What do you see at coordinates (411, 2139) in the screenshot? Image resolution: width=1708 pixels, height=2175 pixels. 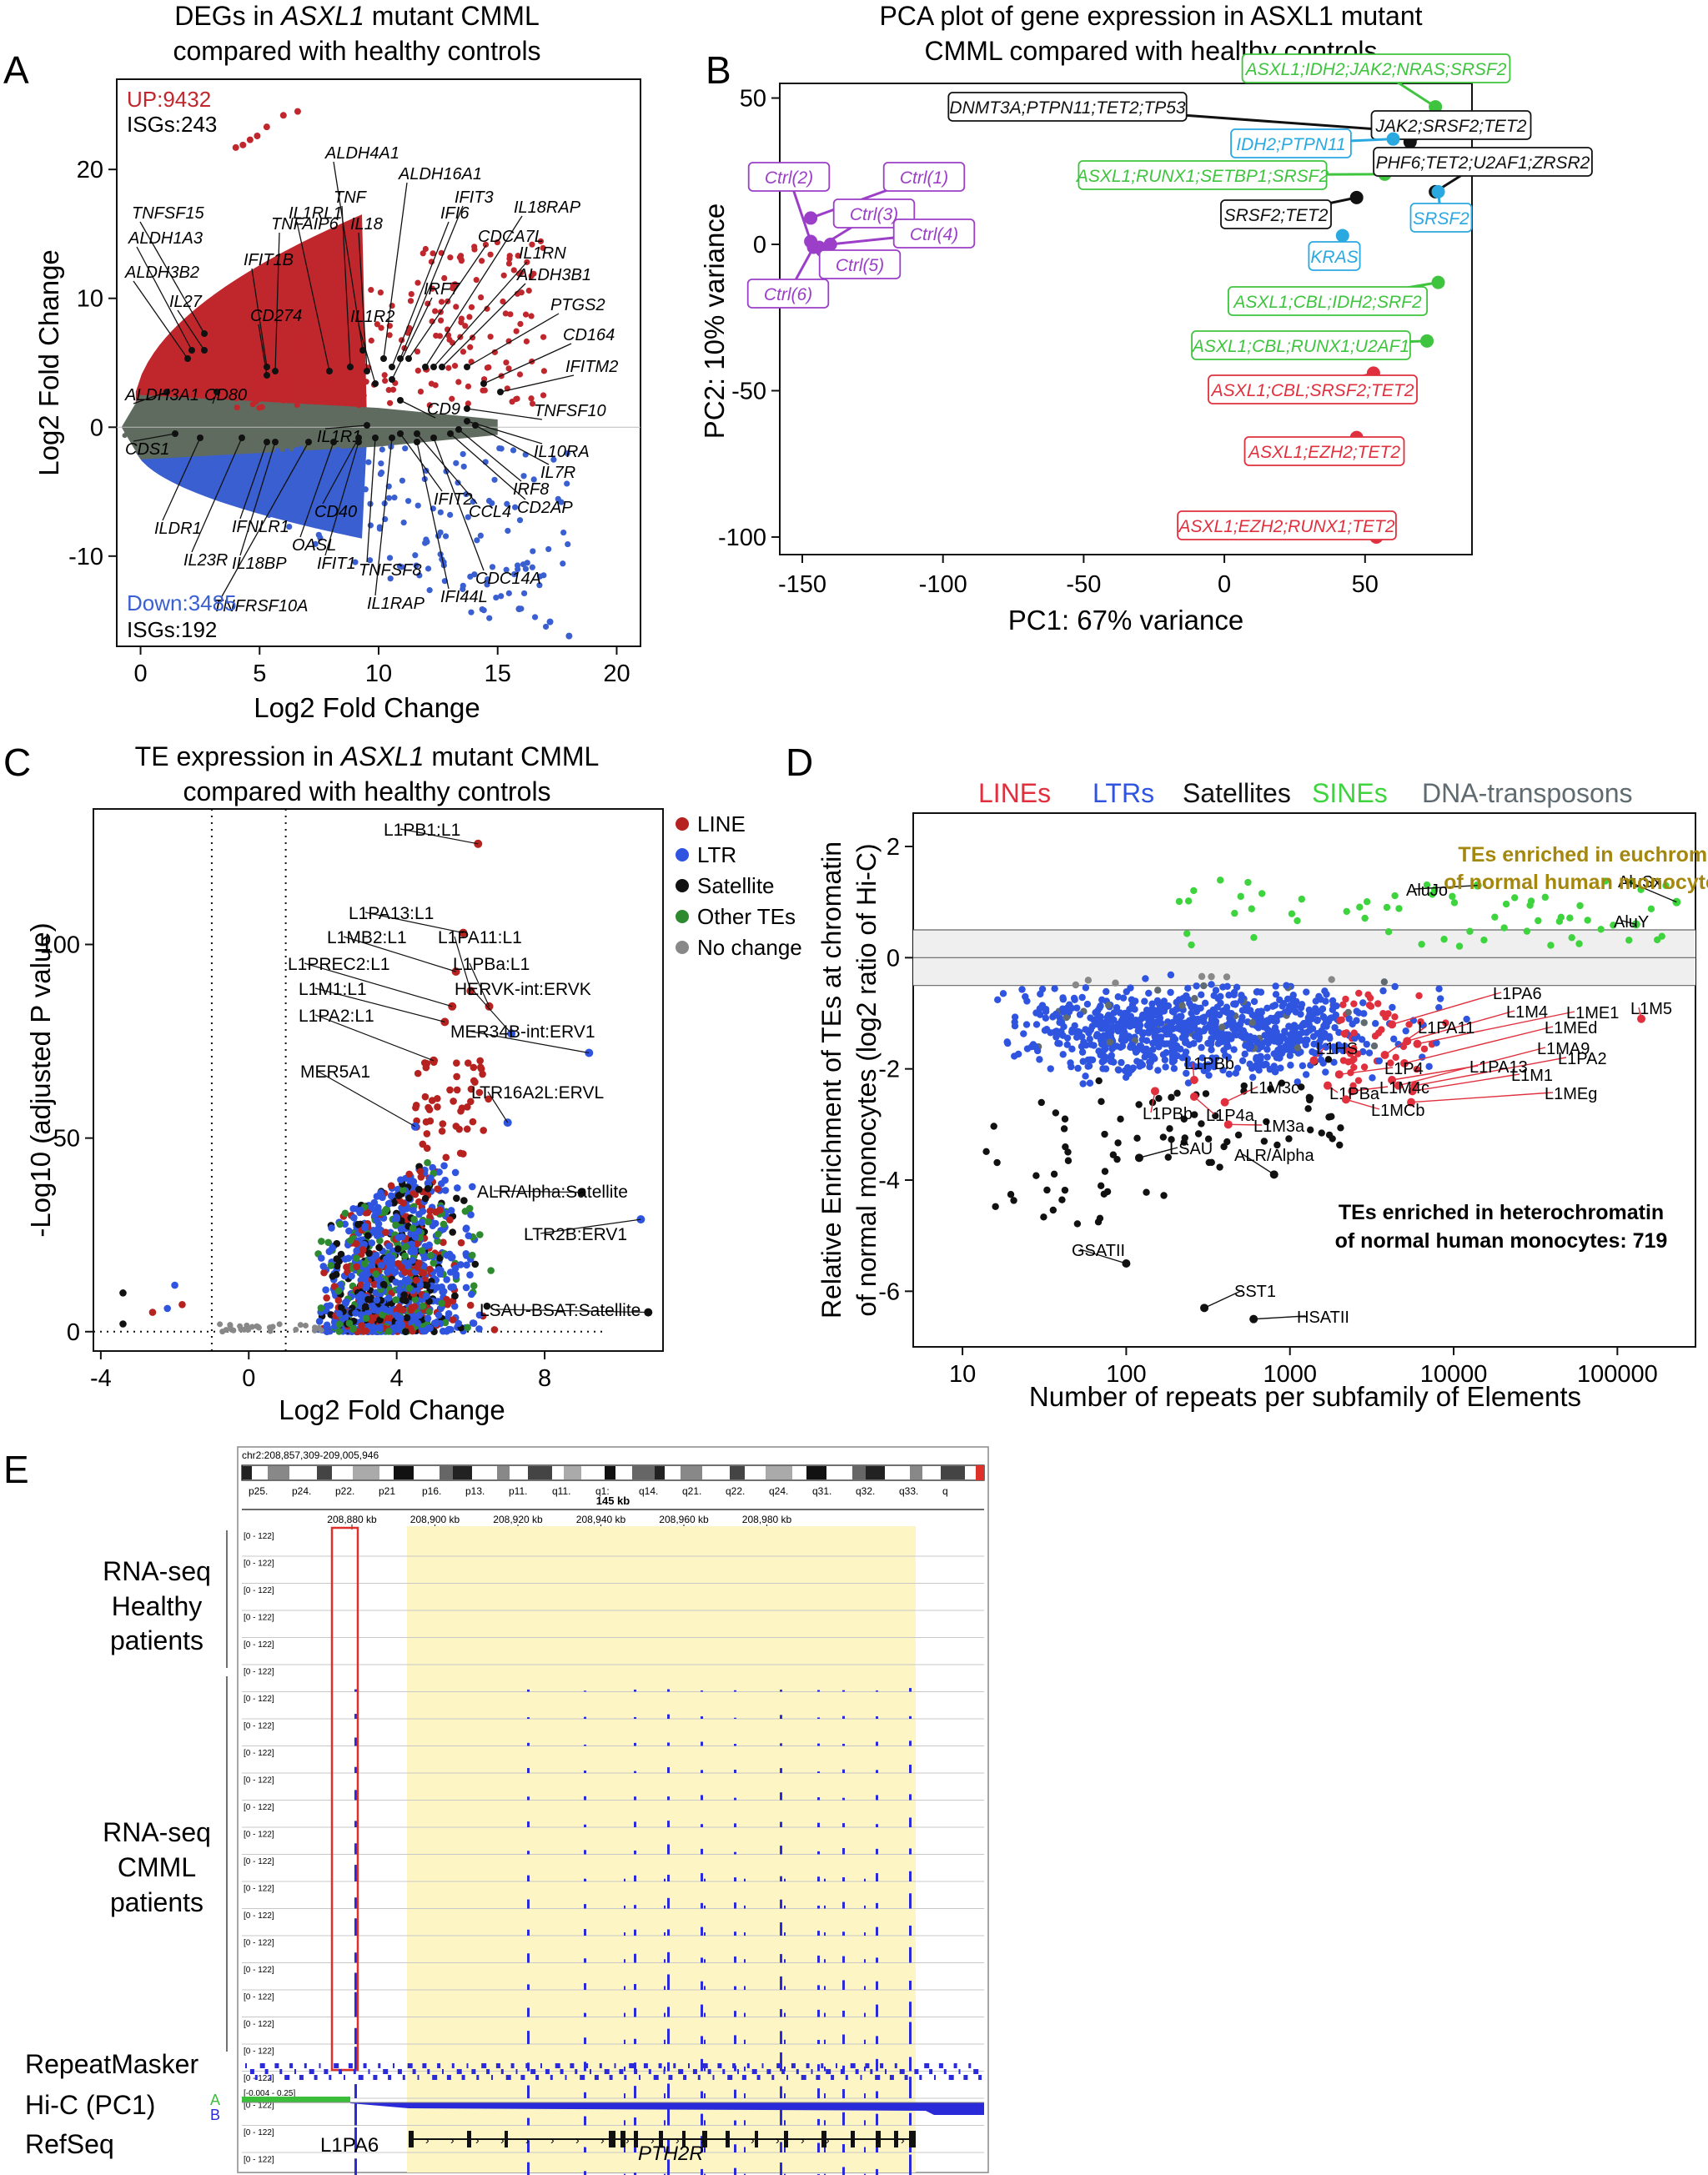 I see `gene-exon` at bounding box center [411, 2139].